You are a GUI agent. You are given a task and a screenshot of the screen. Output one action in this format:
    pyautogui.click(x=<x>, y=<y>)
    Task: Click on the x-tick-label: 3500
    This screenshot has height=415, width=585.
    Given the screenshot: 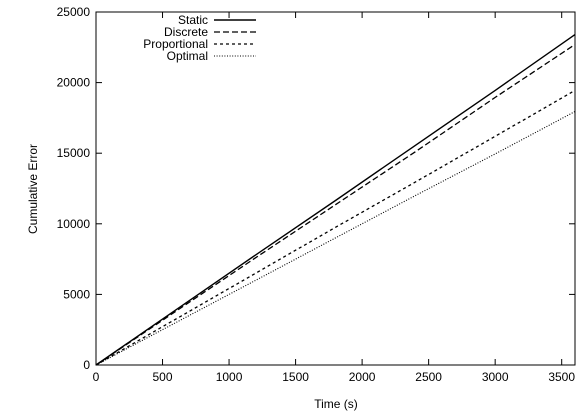 What is the action you would take?
    pyautogui.click(x=561, y=377)
    